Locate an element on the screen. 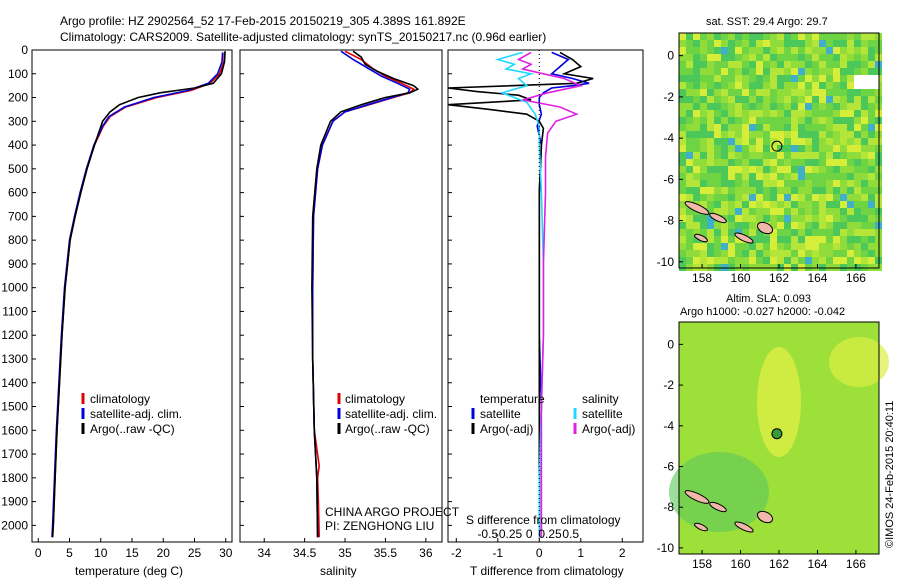  missing-data-patch is located at coordinates (866, 82).